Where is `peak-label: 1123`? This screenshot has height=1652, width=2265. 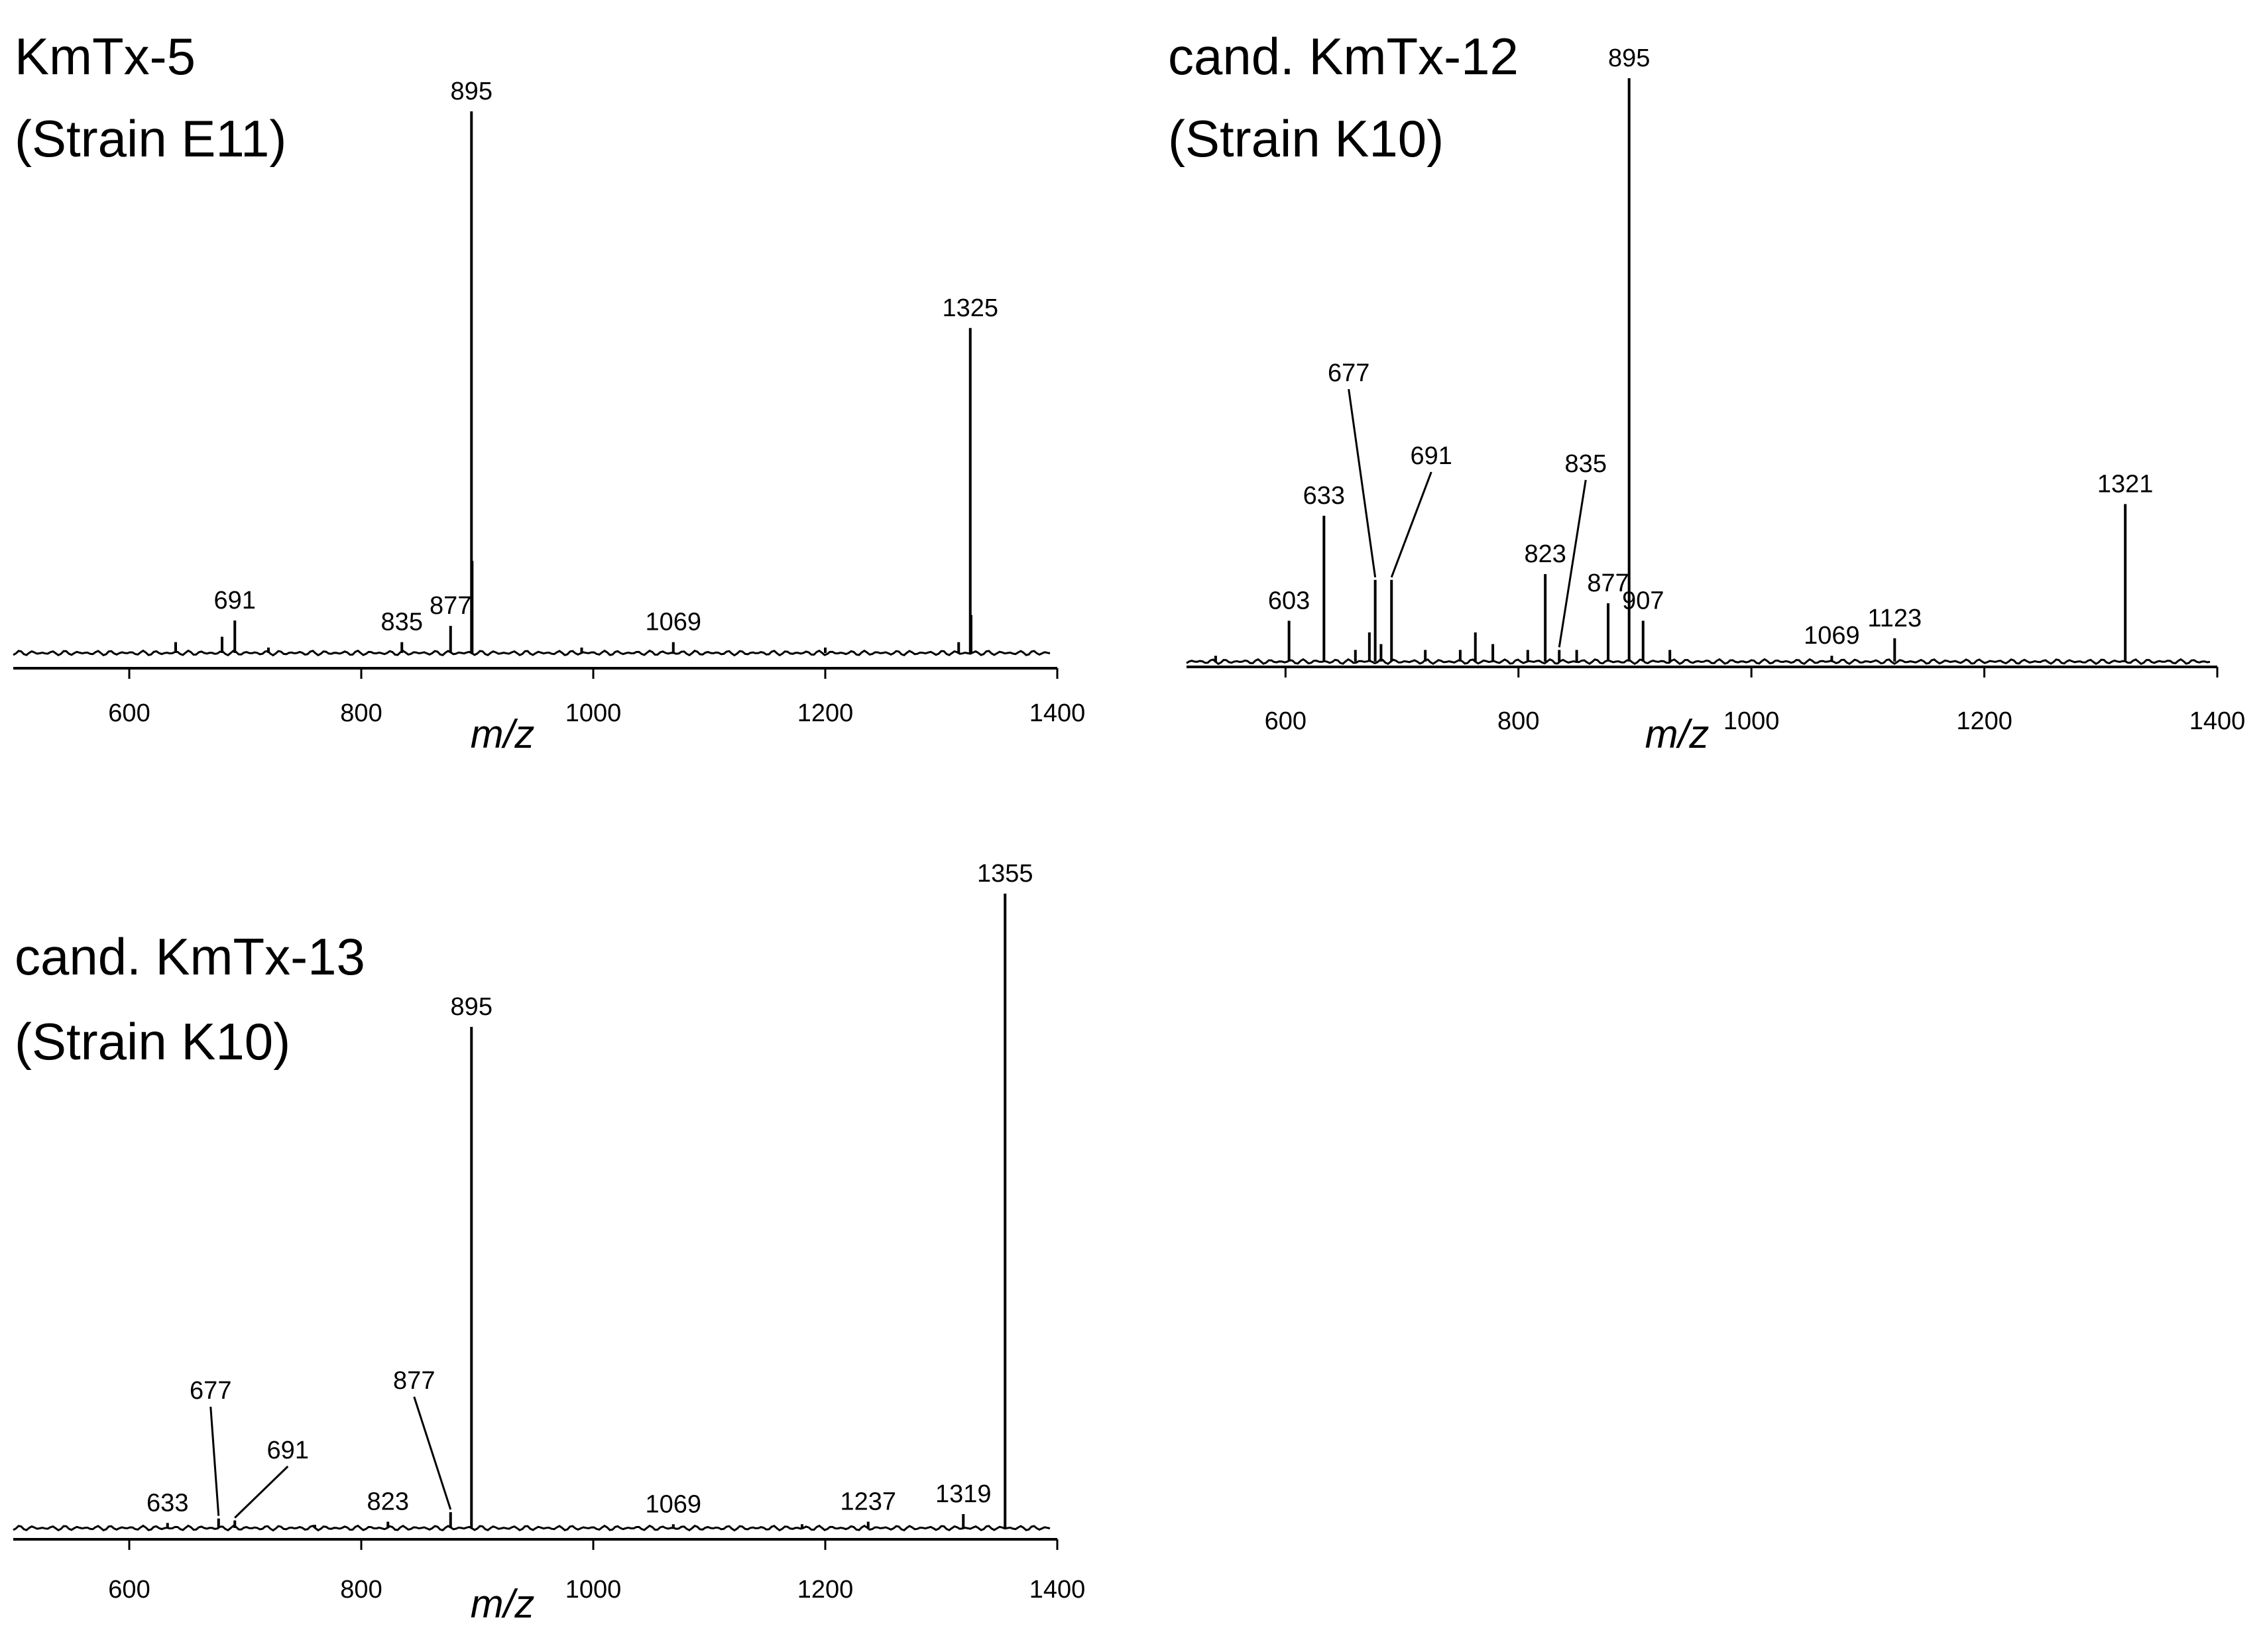 peak-label: 1123 is located at coordinates (1894, 618).